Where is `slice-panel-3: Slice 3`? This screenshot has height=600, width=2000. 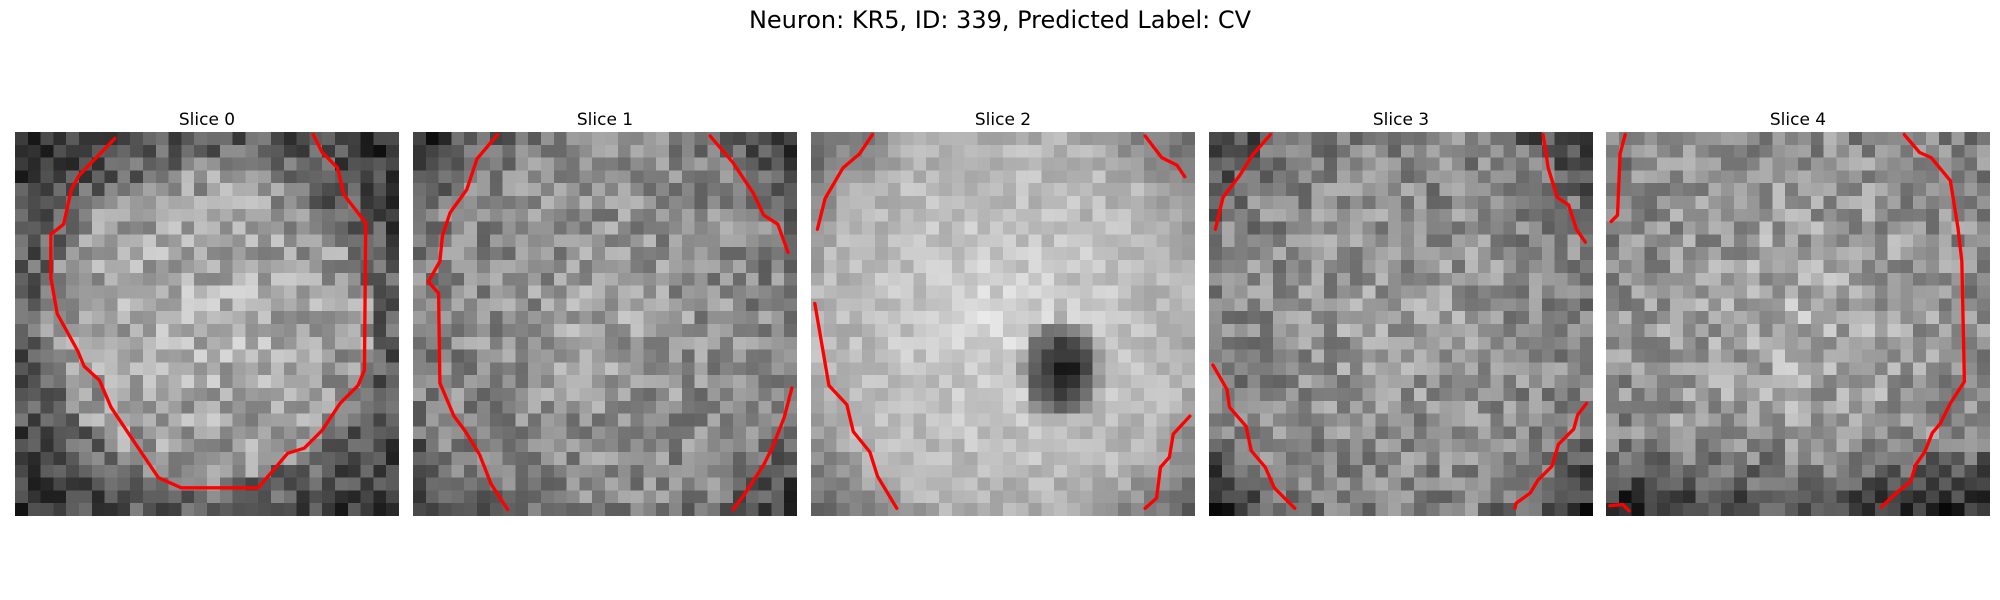
slice-panel-3: Slice 3 is located at coordinates (1401, 312).